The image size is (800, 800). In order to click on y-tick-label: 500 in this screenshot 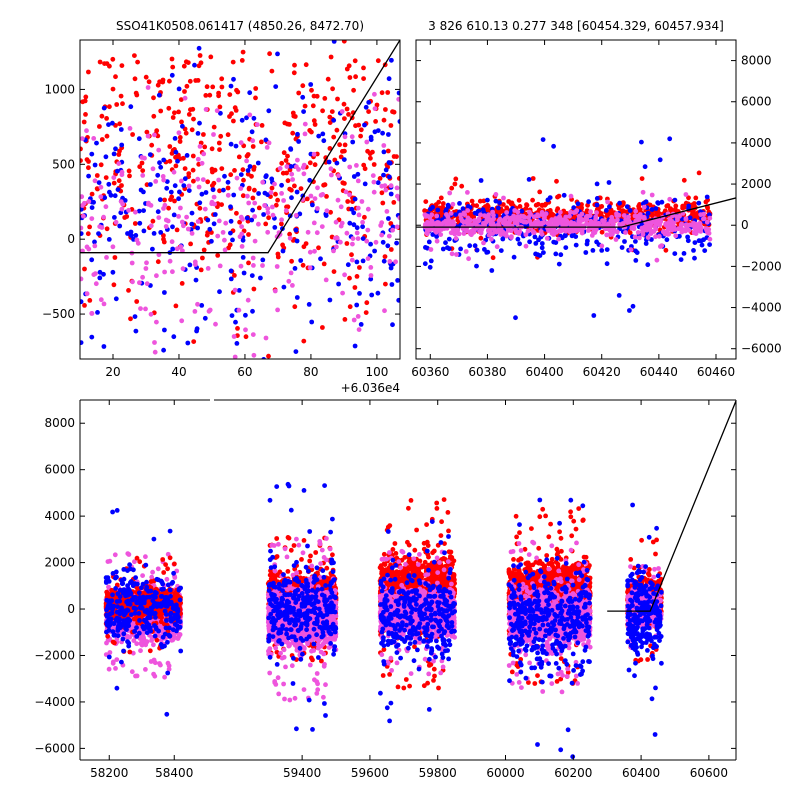, I will do `click(63, 164)`.